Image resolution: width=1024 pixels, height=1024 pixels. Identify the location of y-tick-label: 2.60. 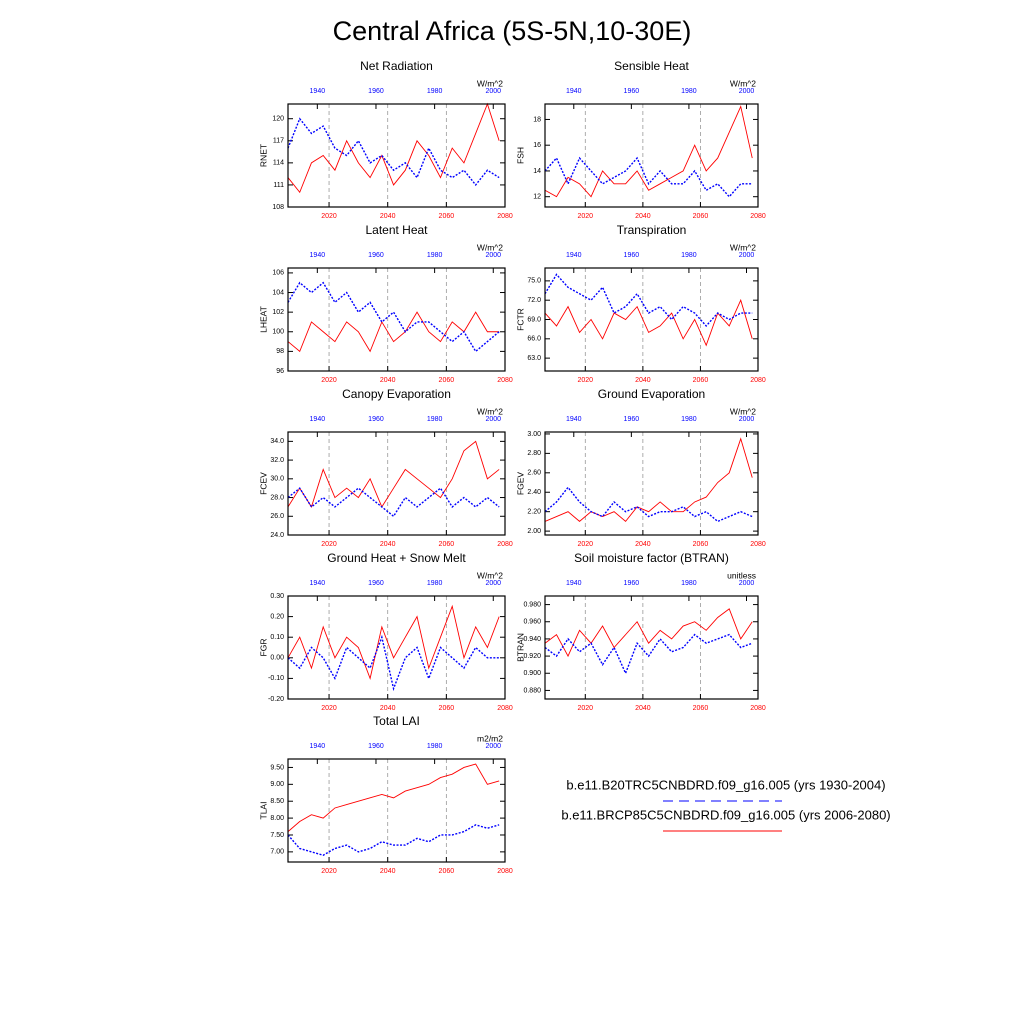
(534, 473).